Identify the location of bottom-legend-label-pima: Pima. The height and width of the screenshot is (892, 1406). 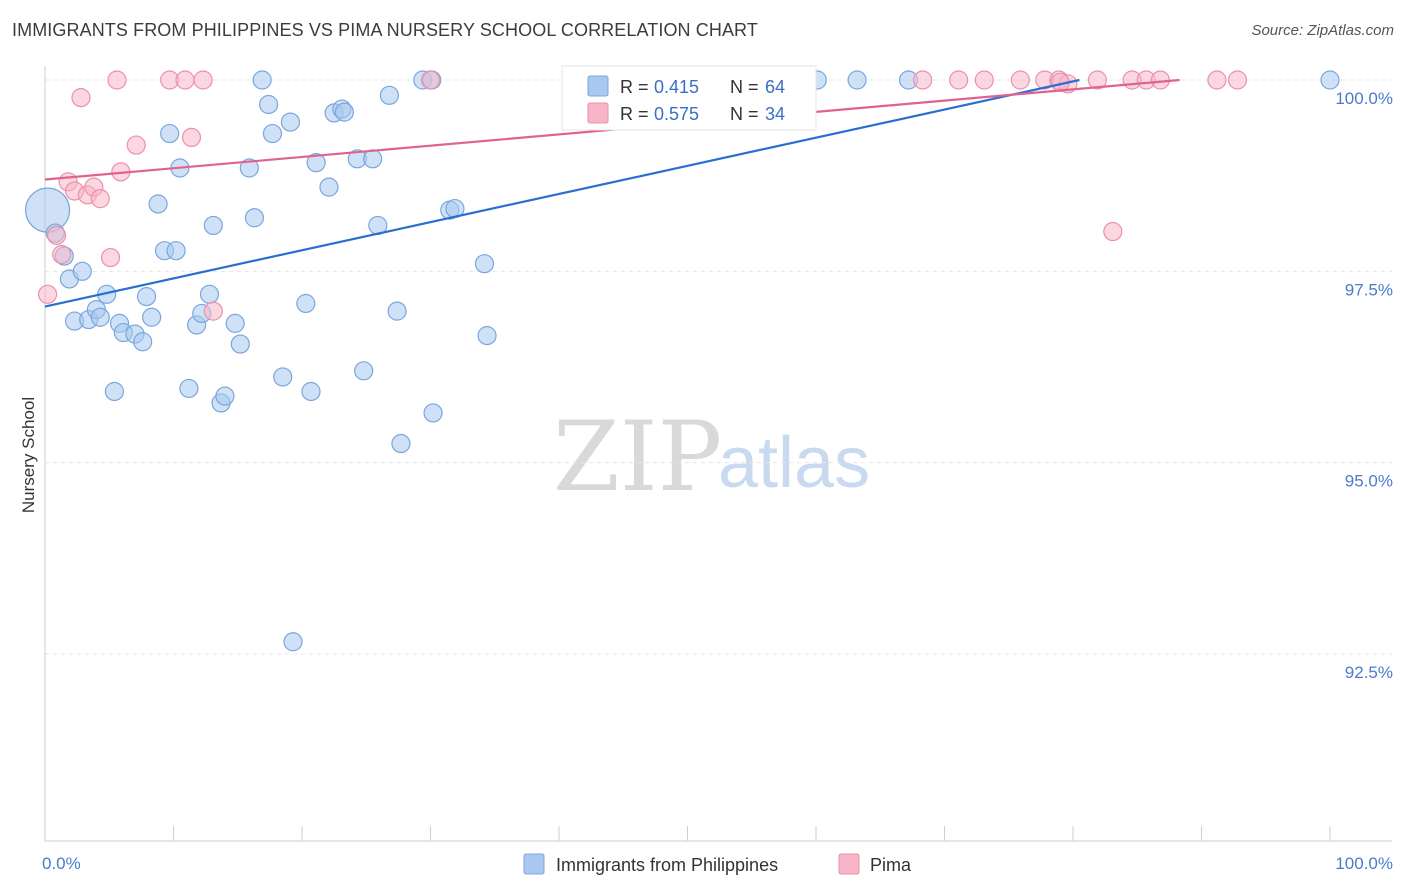
(891, 865).